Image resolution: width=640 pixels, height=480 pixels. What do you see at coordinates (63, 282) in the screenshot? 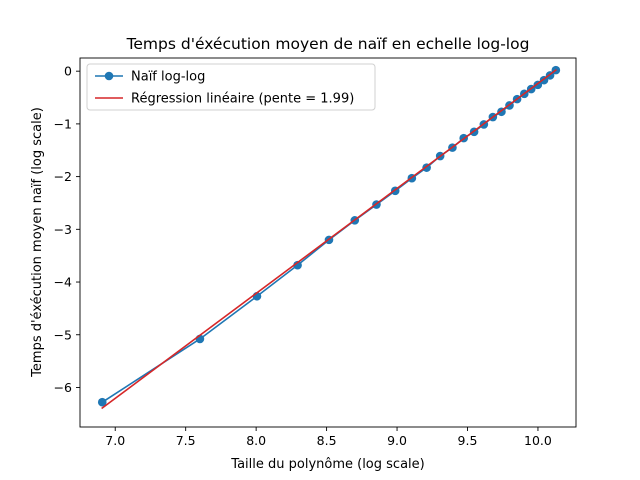
I see `y-tick-label: −4` at bounding box center [63, 282].